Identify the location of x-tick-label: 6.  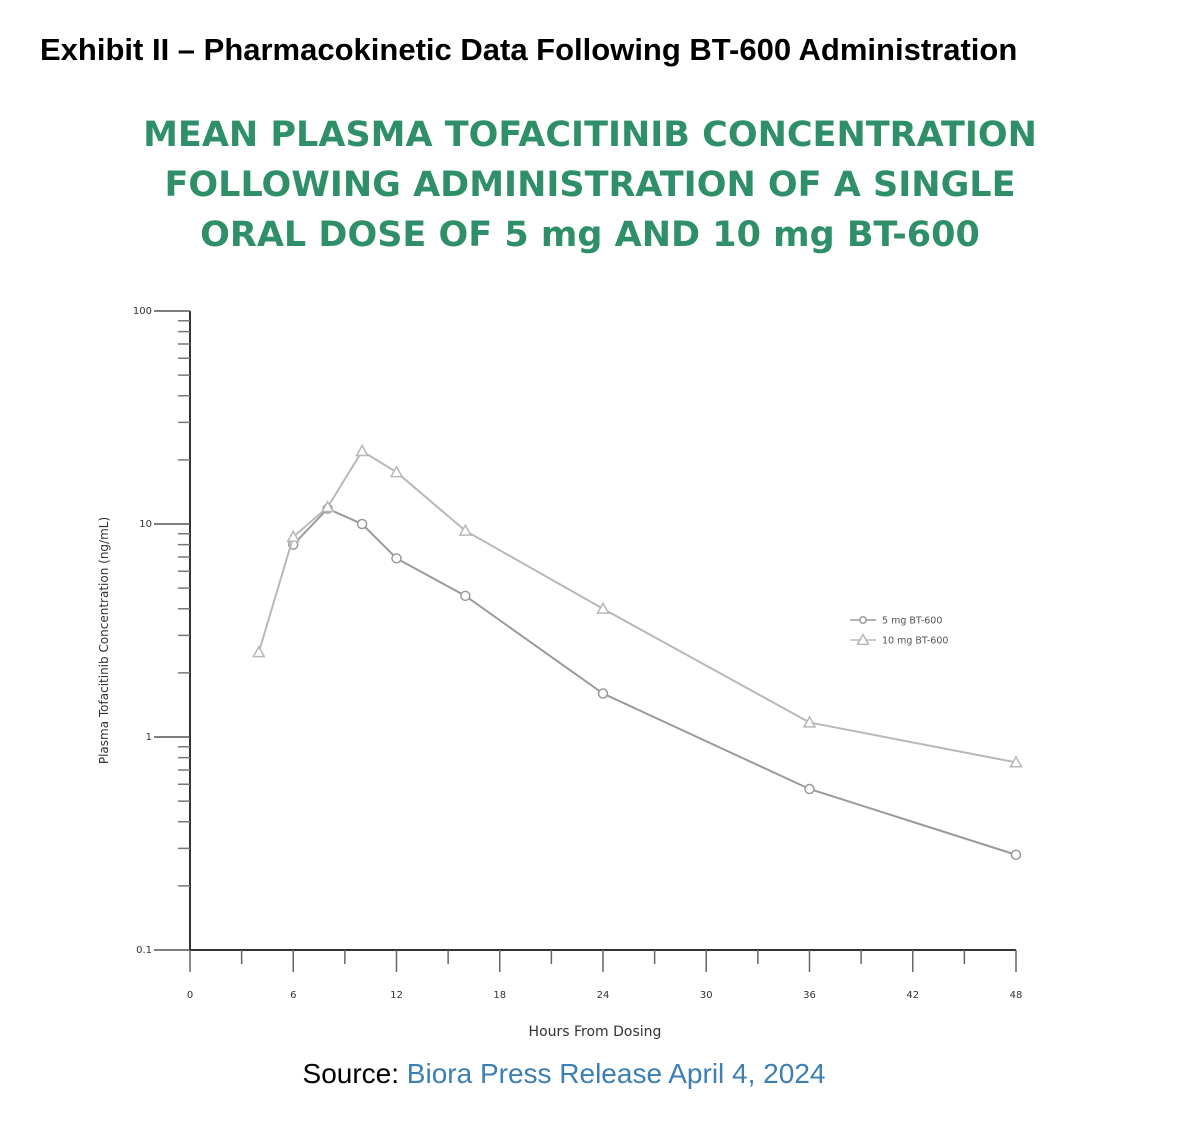
(293, 995).